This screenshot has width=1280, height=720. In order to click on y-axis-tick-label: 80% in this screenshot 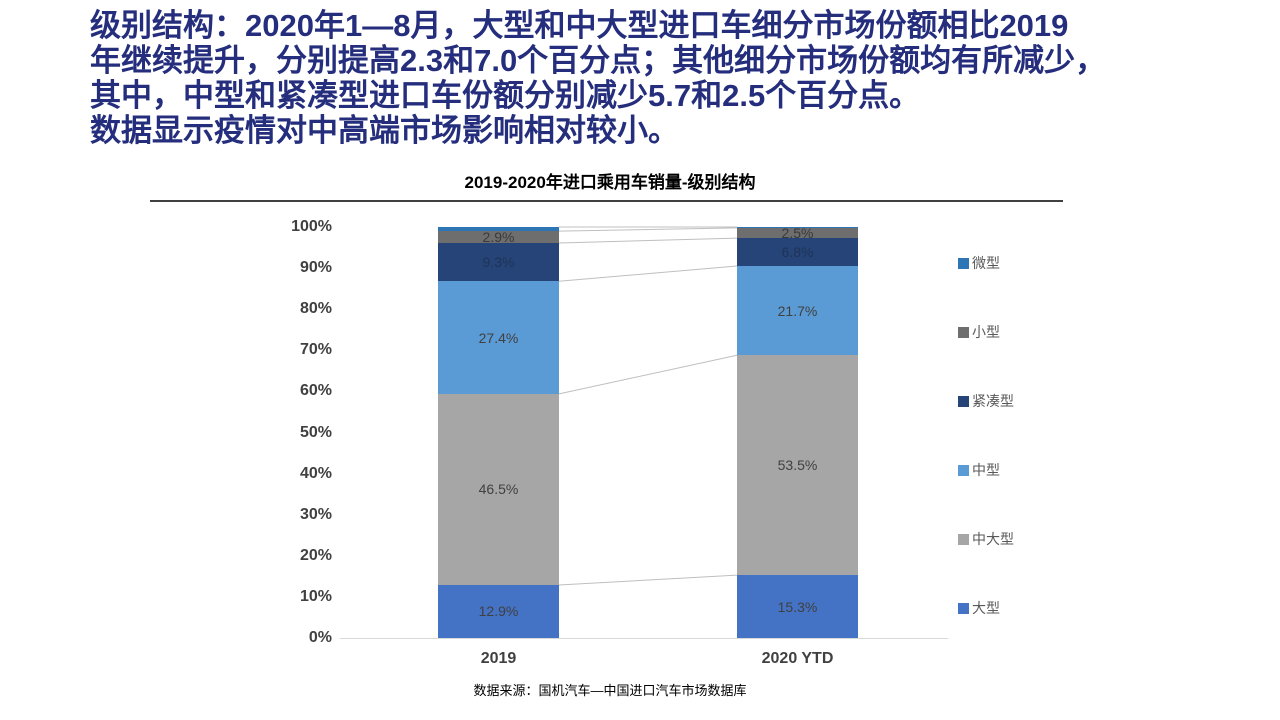, I will do `click(315, 309)`.